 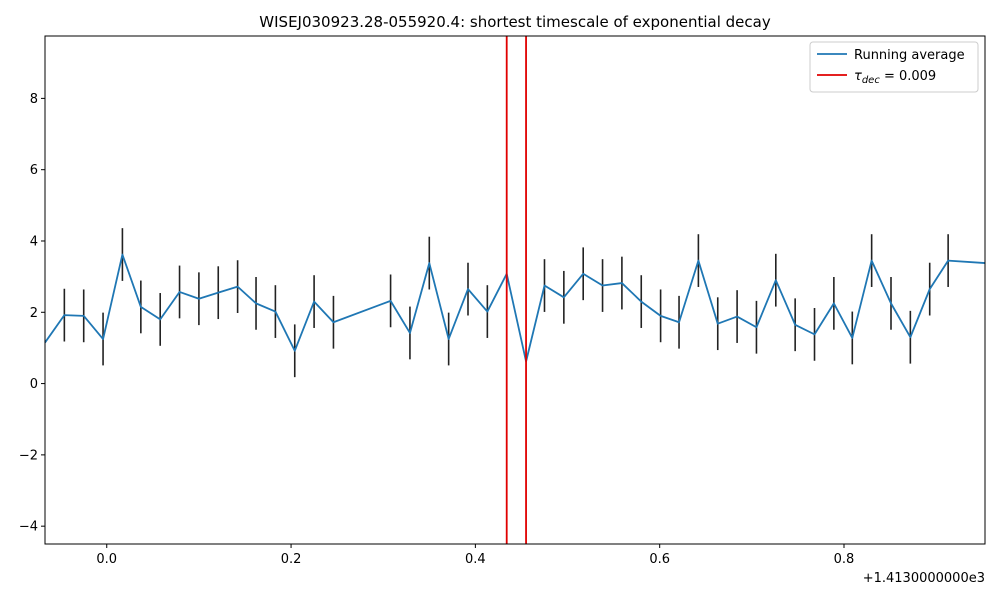 I want to click on legend-label-running-average: Running average, so click(x=909, y=55).